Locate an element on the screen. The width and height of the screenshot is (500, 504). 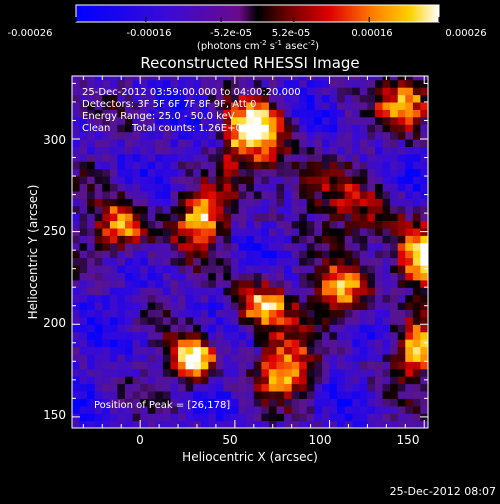
colorbar-tick-label: -0.00026 is located at coordinates (30, 33).